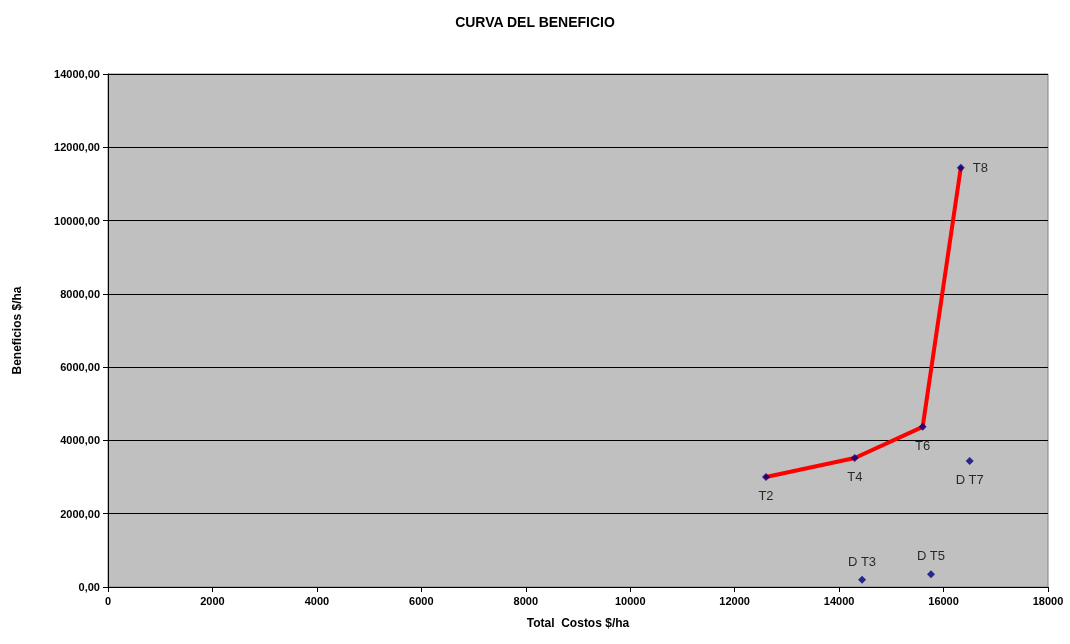 The width and height of the screenshot is (1070, 644). I want to click on y-tick-label: 0,00, so click(89, 587).